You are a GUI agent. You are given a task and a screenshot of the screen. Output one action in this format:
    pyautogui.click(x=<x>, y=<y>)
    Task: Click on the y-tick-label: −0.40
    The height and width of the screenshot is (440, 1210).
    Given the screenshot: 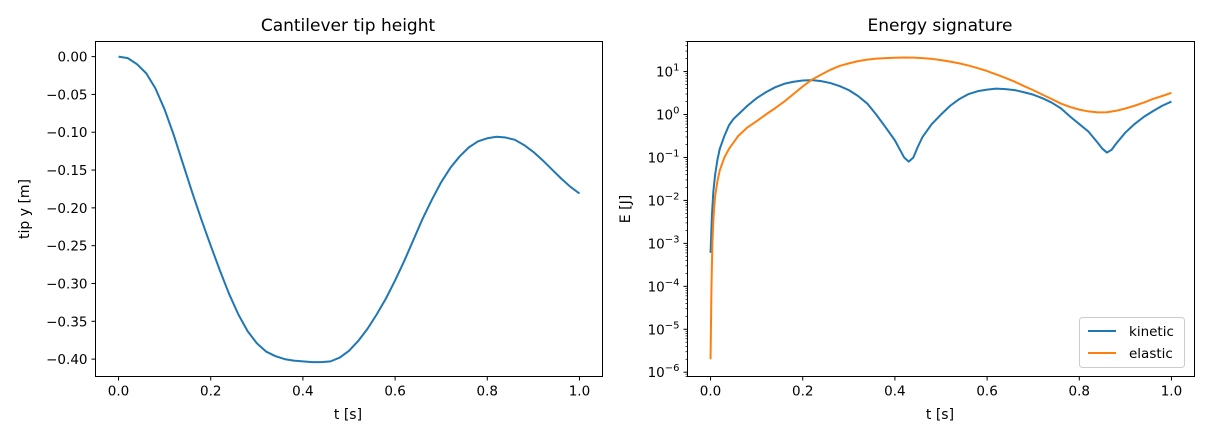 What is the action you would take?
    pyautogui.click(x=66, y=360)
    